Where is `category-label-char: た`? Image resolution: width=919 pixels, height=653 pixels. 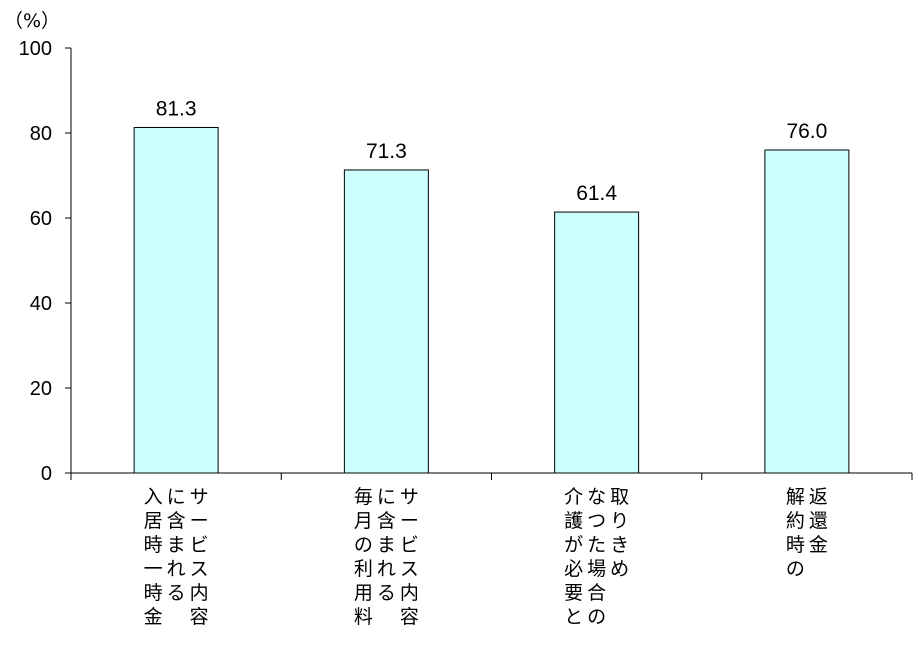 category-label-char: た is located at coordinates (596, 545).